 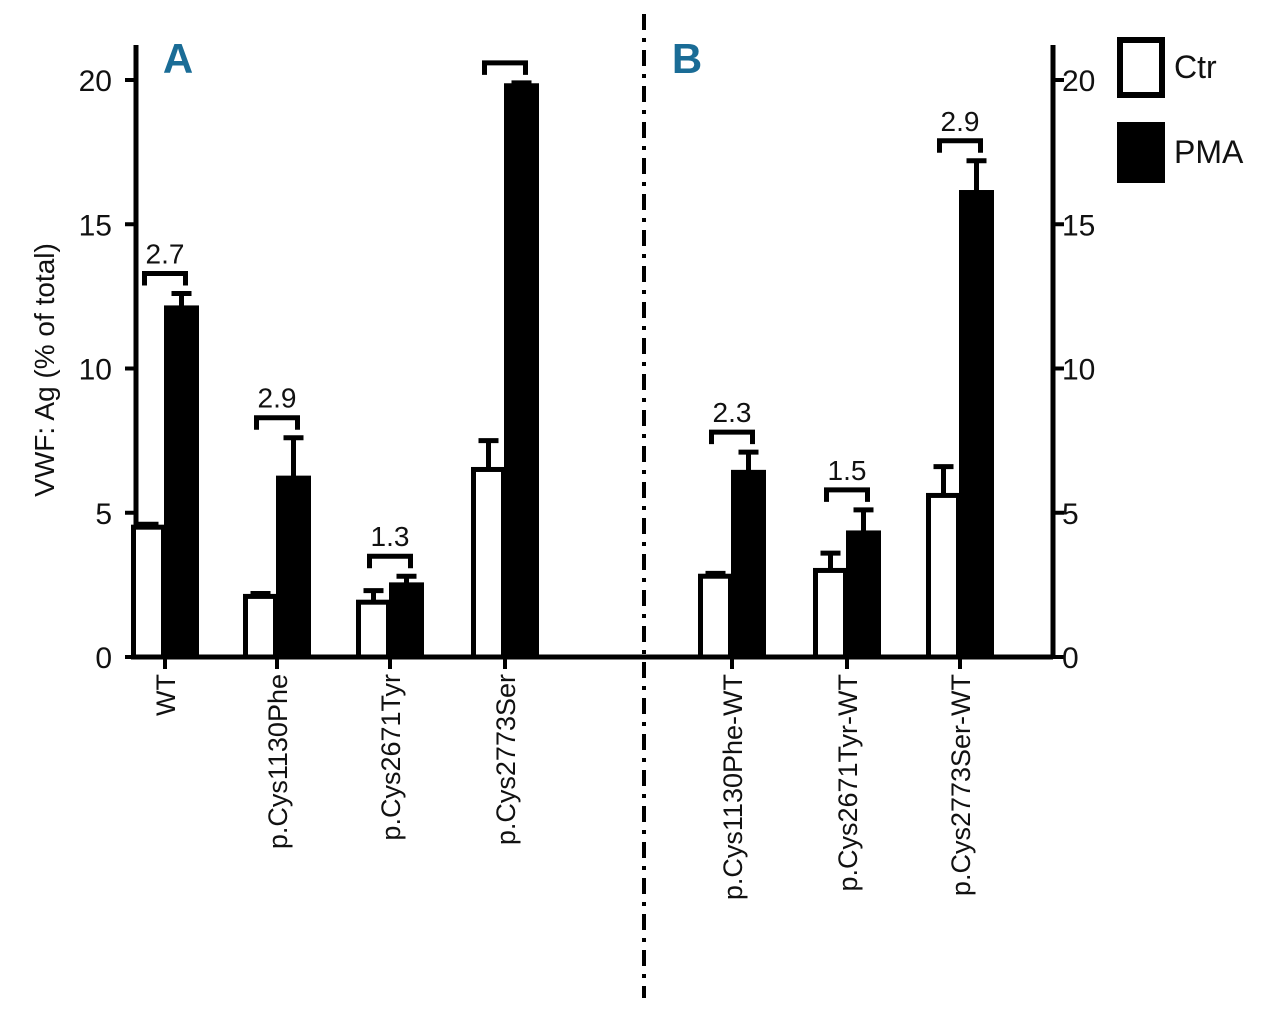 I want to click on y-tick-label-left: 20, so click(x=95, y=81).